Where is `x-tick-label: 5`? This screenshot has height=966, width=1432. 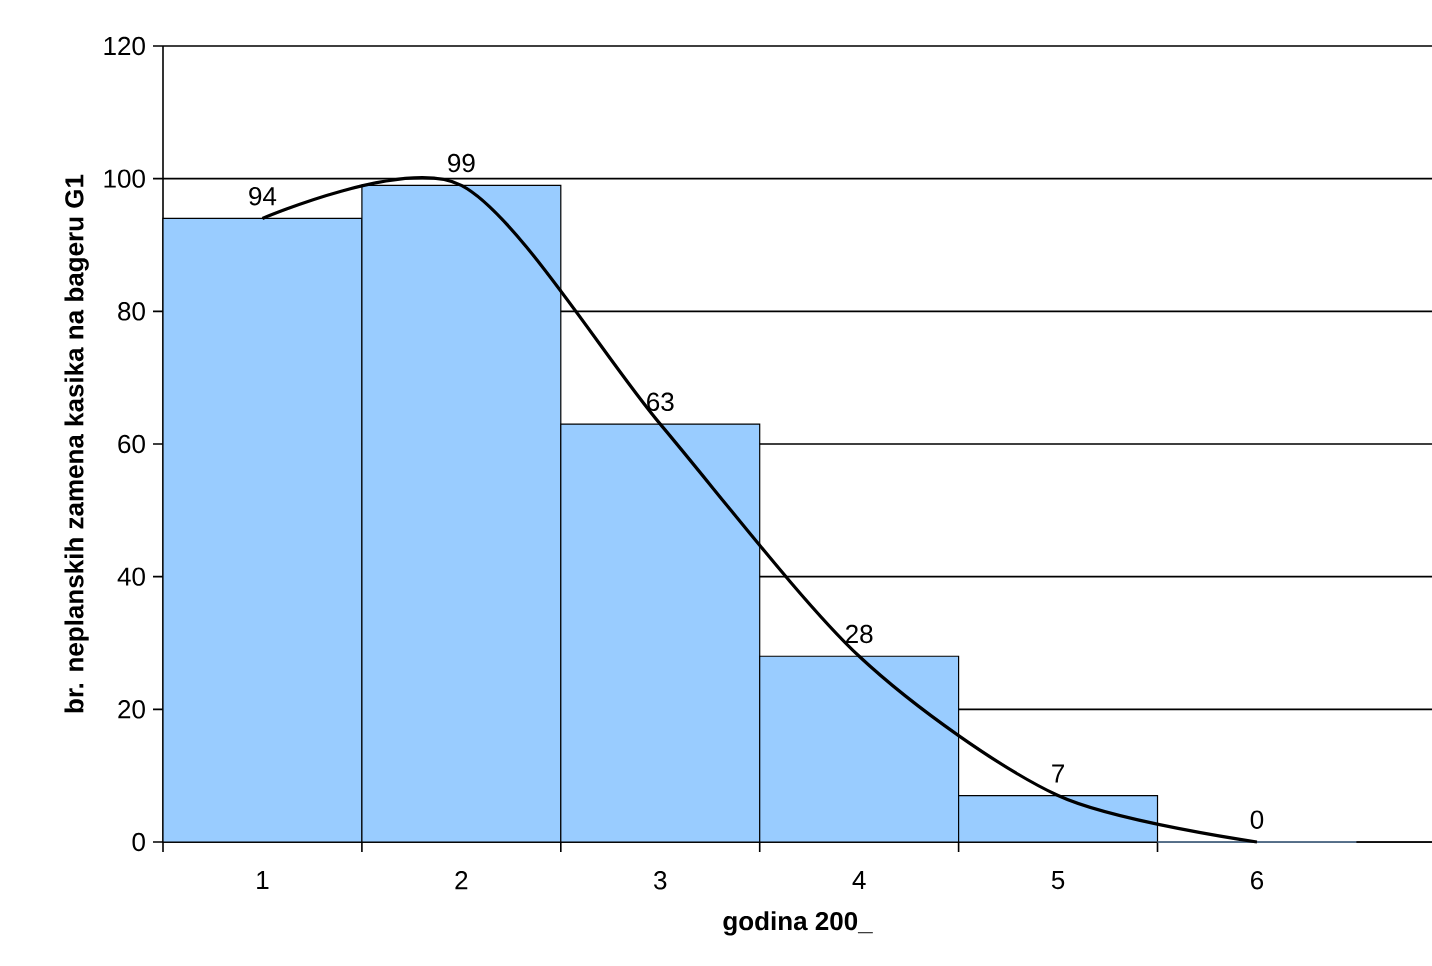
x-tick-label: 5 is located at coordinates (1058, 880).